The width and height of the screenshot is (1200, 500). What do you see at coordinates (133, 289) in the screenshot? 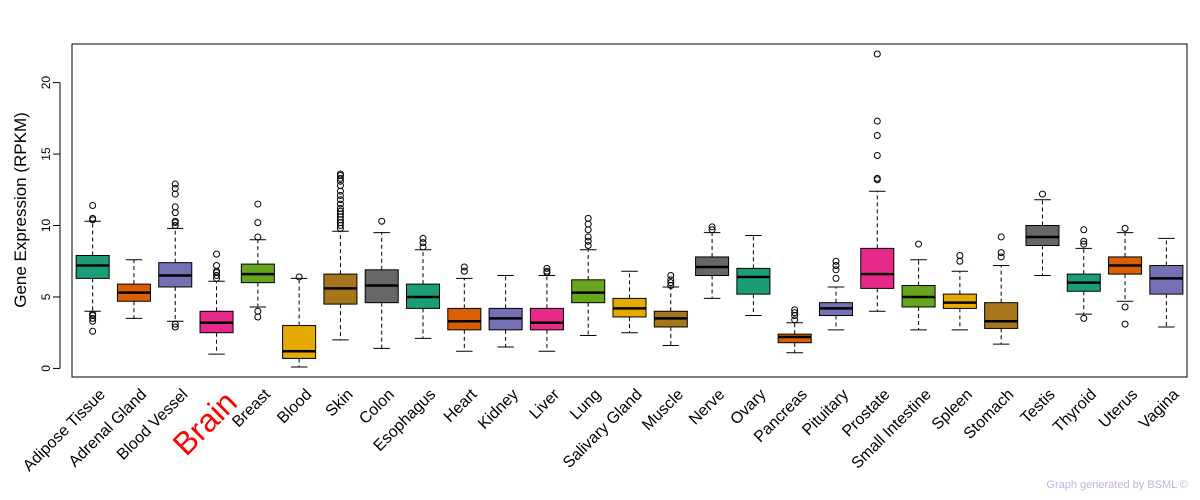
I see `box-adrenal-gland` at bounding box center [133, 289].